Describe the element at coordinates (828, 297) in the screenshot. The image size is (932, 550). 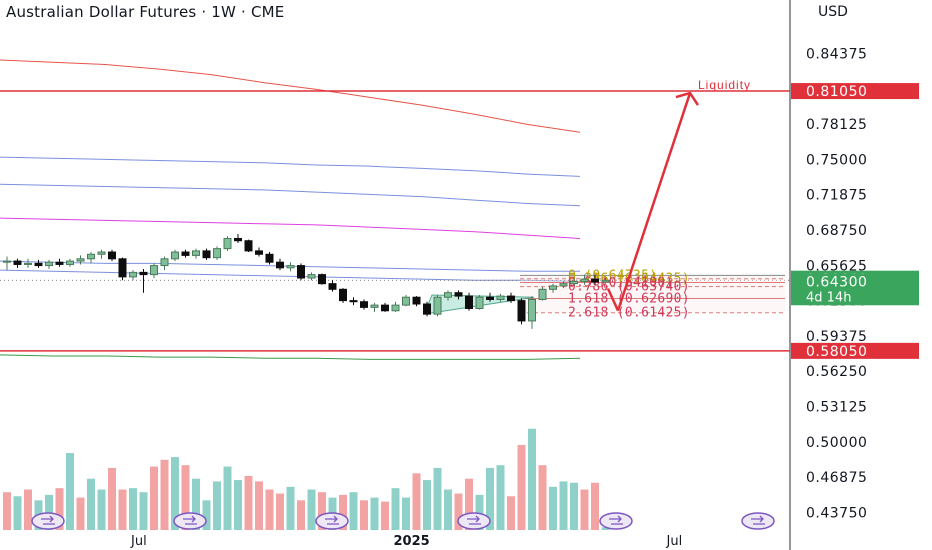
I see `countdown-label: 4d 14h` at that location.